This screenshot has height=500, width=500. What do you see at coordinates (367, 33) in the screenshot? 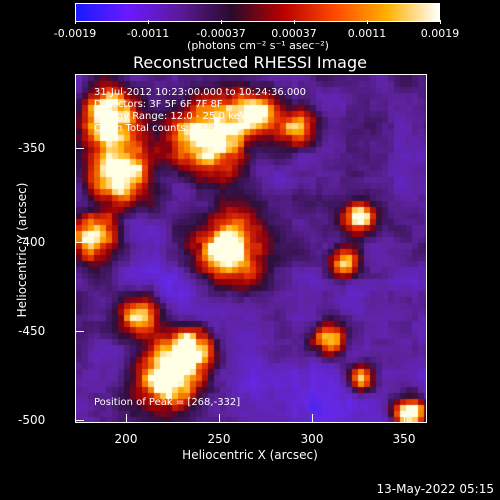
I see `colorbar-tick-label: 0.0011` at bounding box center [367, 33].